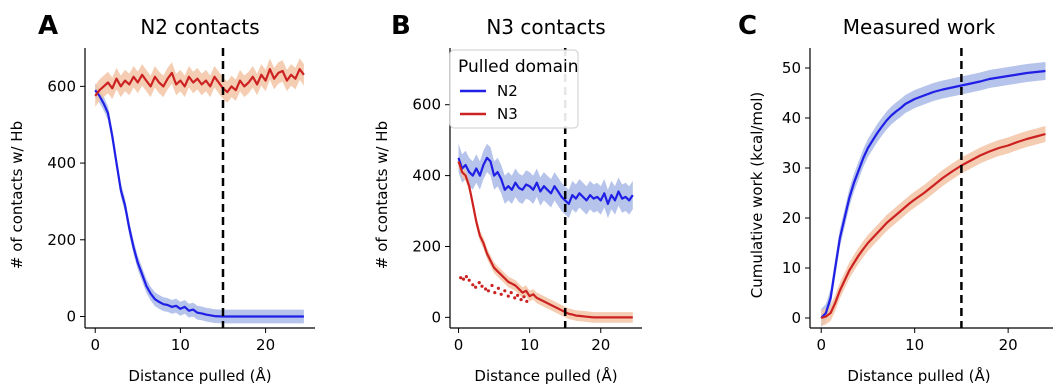 This screenshot has height=386, width=1055. I want to click on y-tick-label: 10, so click(791, 268).